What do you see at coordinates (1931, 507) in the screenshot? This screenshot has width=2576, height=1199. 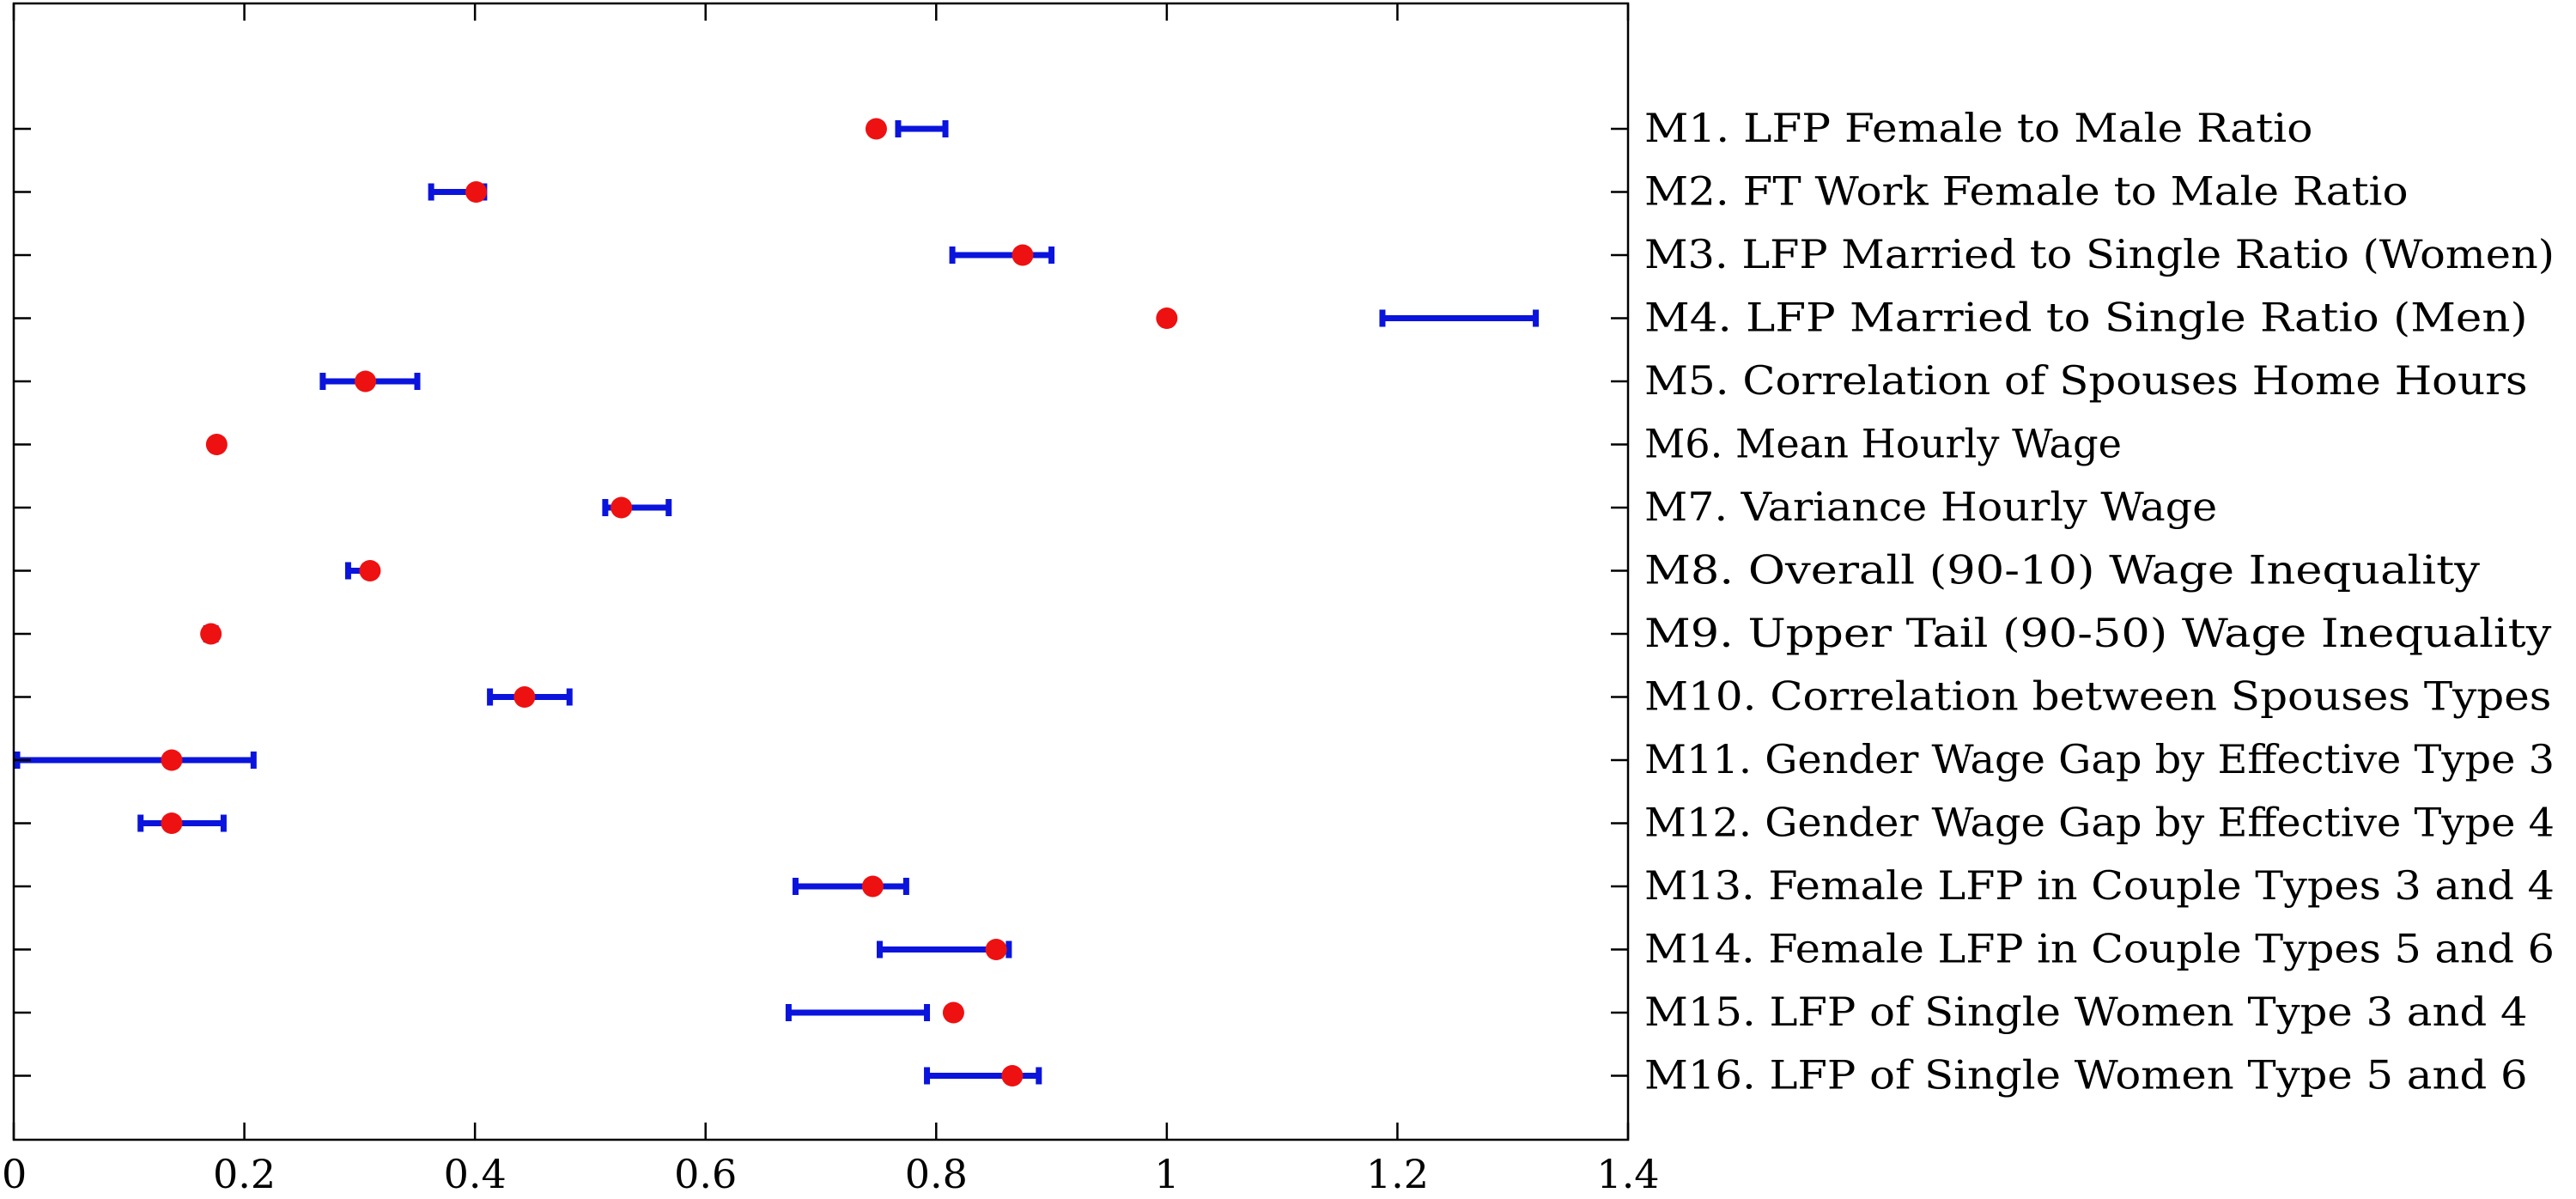 I see `moment-label: M7. Variance Hourly Wage` at bounding box center [1931, 507].